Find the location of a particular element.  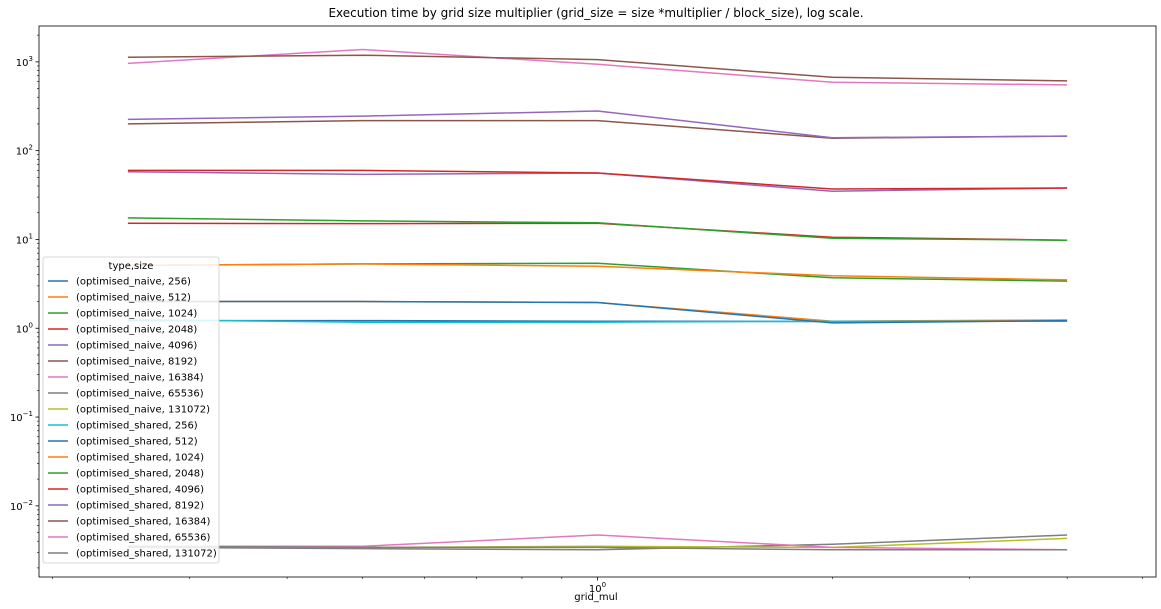

x-tick-label: 100 is located at coordinates (597, 588).